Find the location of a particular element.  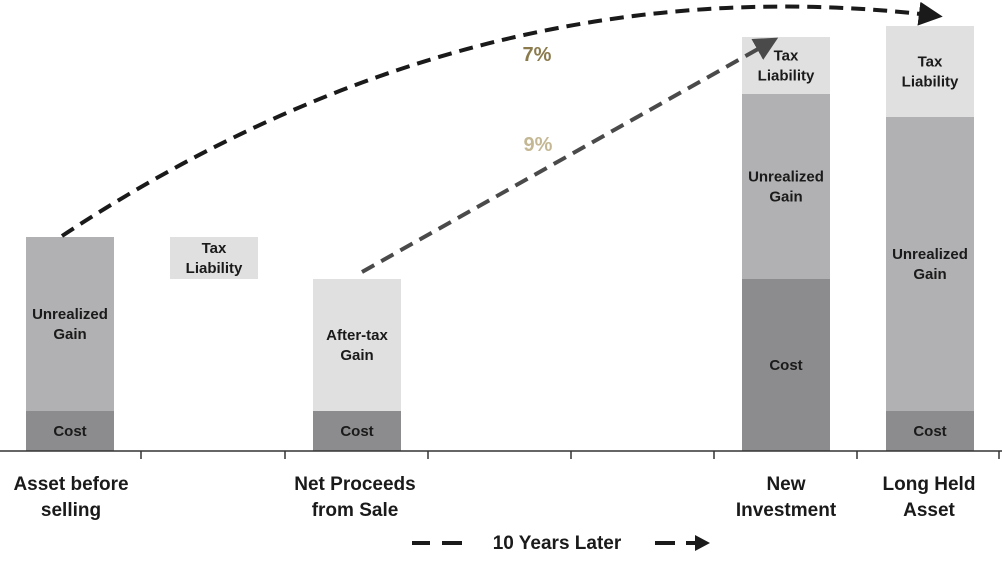

bar-segment-newinv-cost is located at coordinates (786, 365).